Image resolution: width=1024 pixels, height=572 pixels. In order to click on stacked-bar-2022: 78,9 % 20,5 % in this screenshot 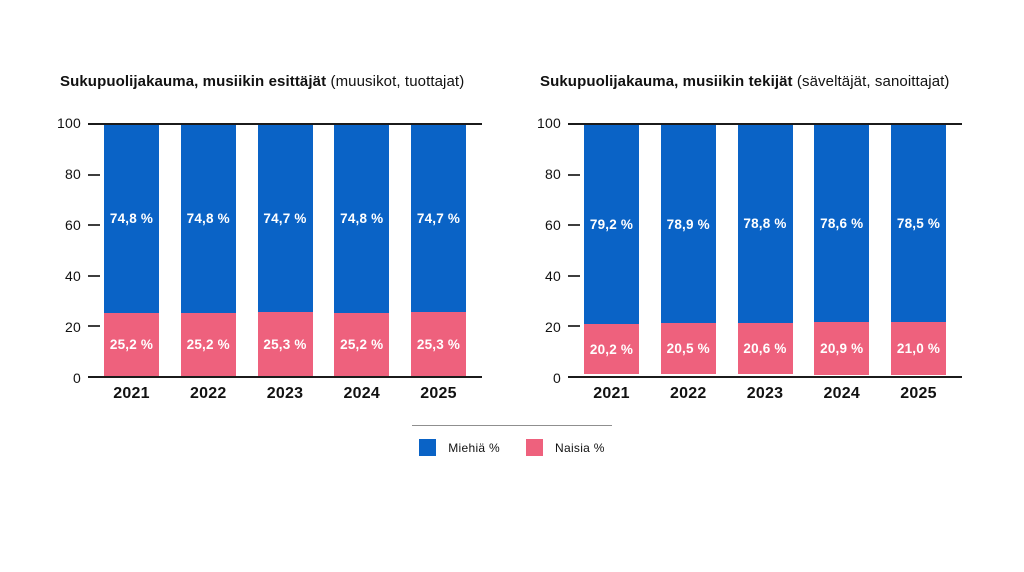, I will do `click(688, 250)`.